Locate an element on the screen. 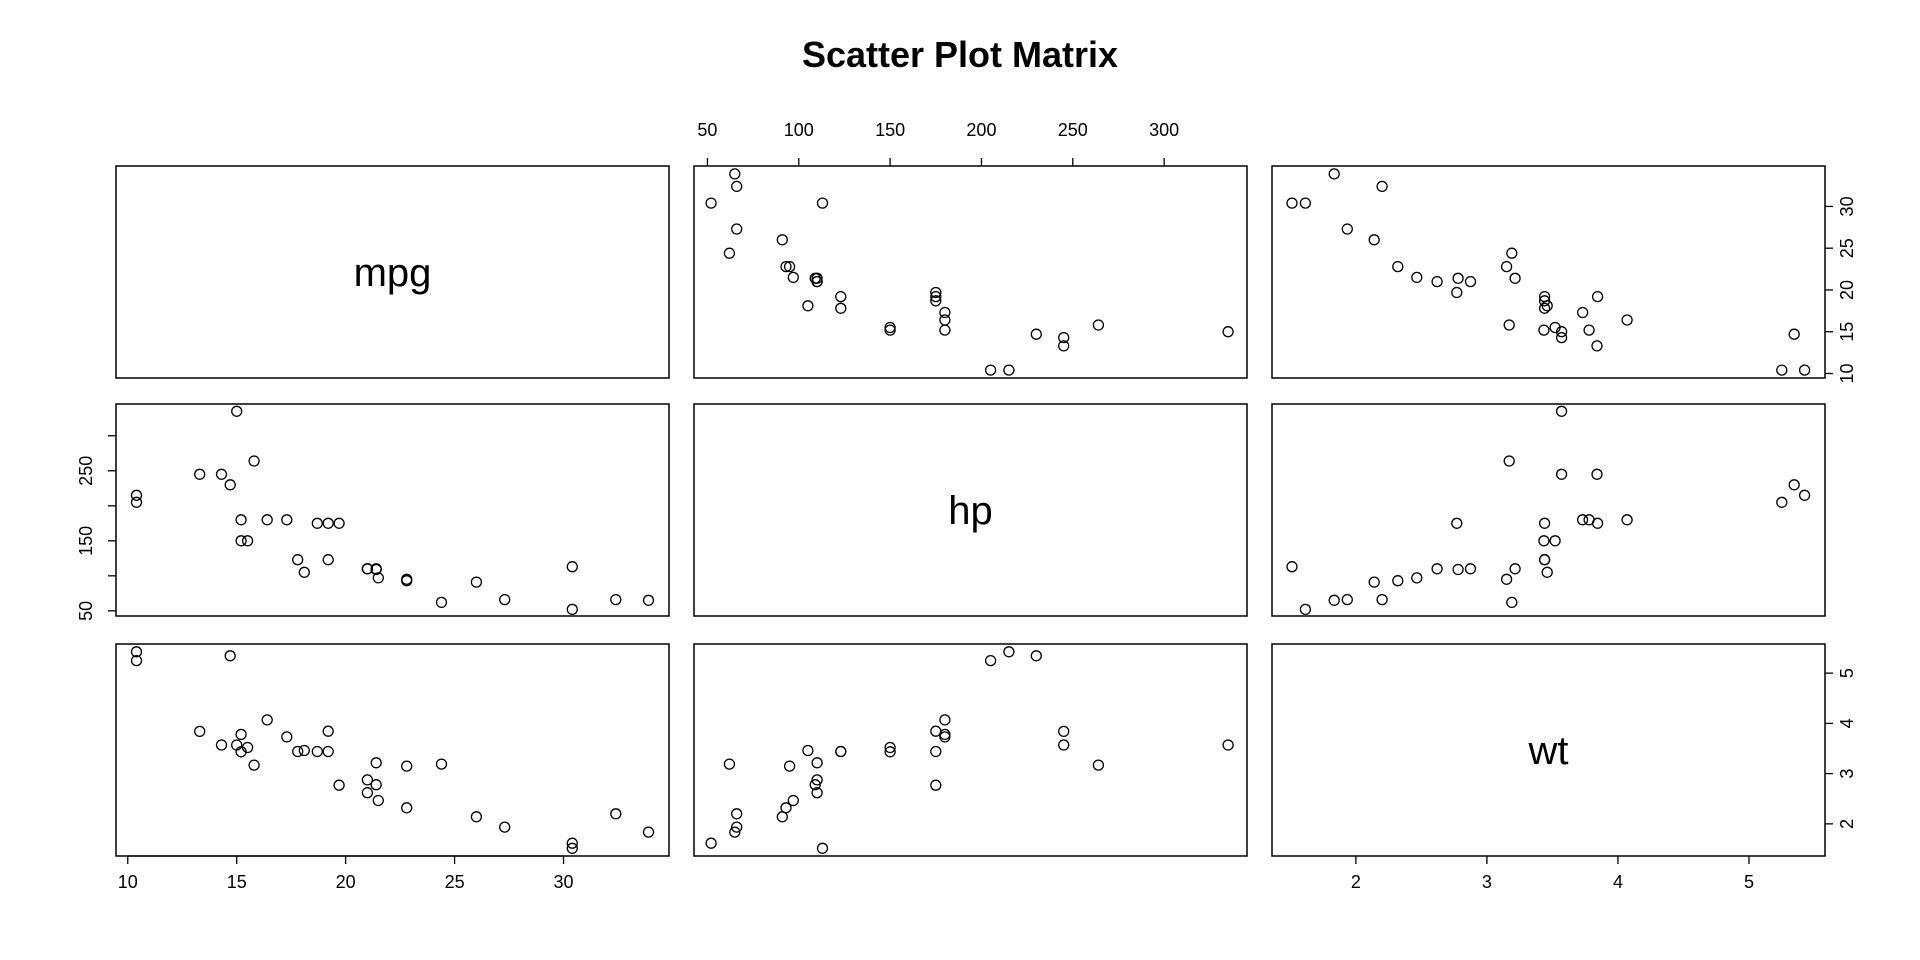 The width and height of the screenshot is (1920, 960). left-axis-tick-label-hp: 250 is located at coordinates (86, 471).